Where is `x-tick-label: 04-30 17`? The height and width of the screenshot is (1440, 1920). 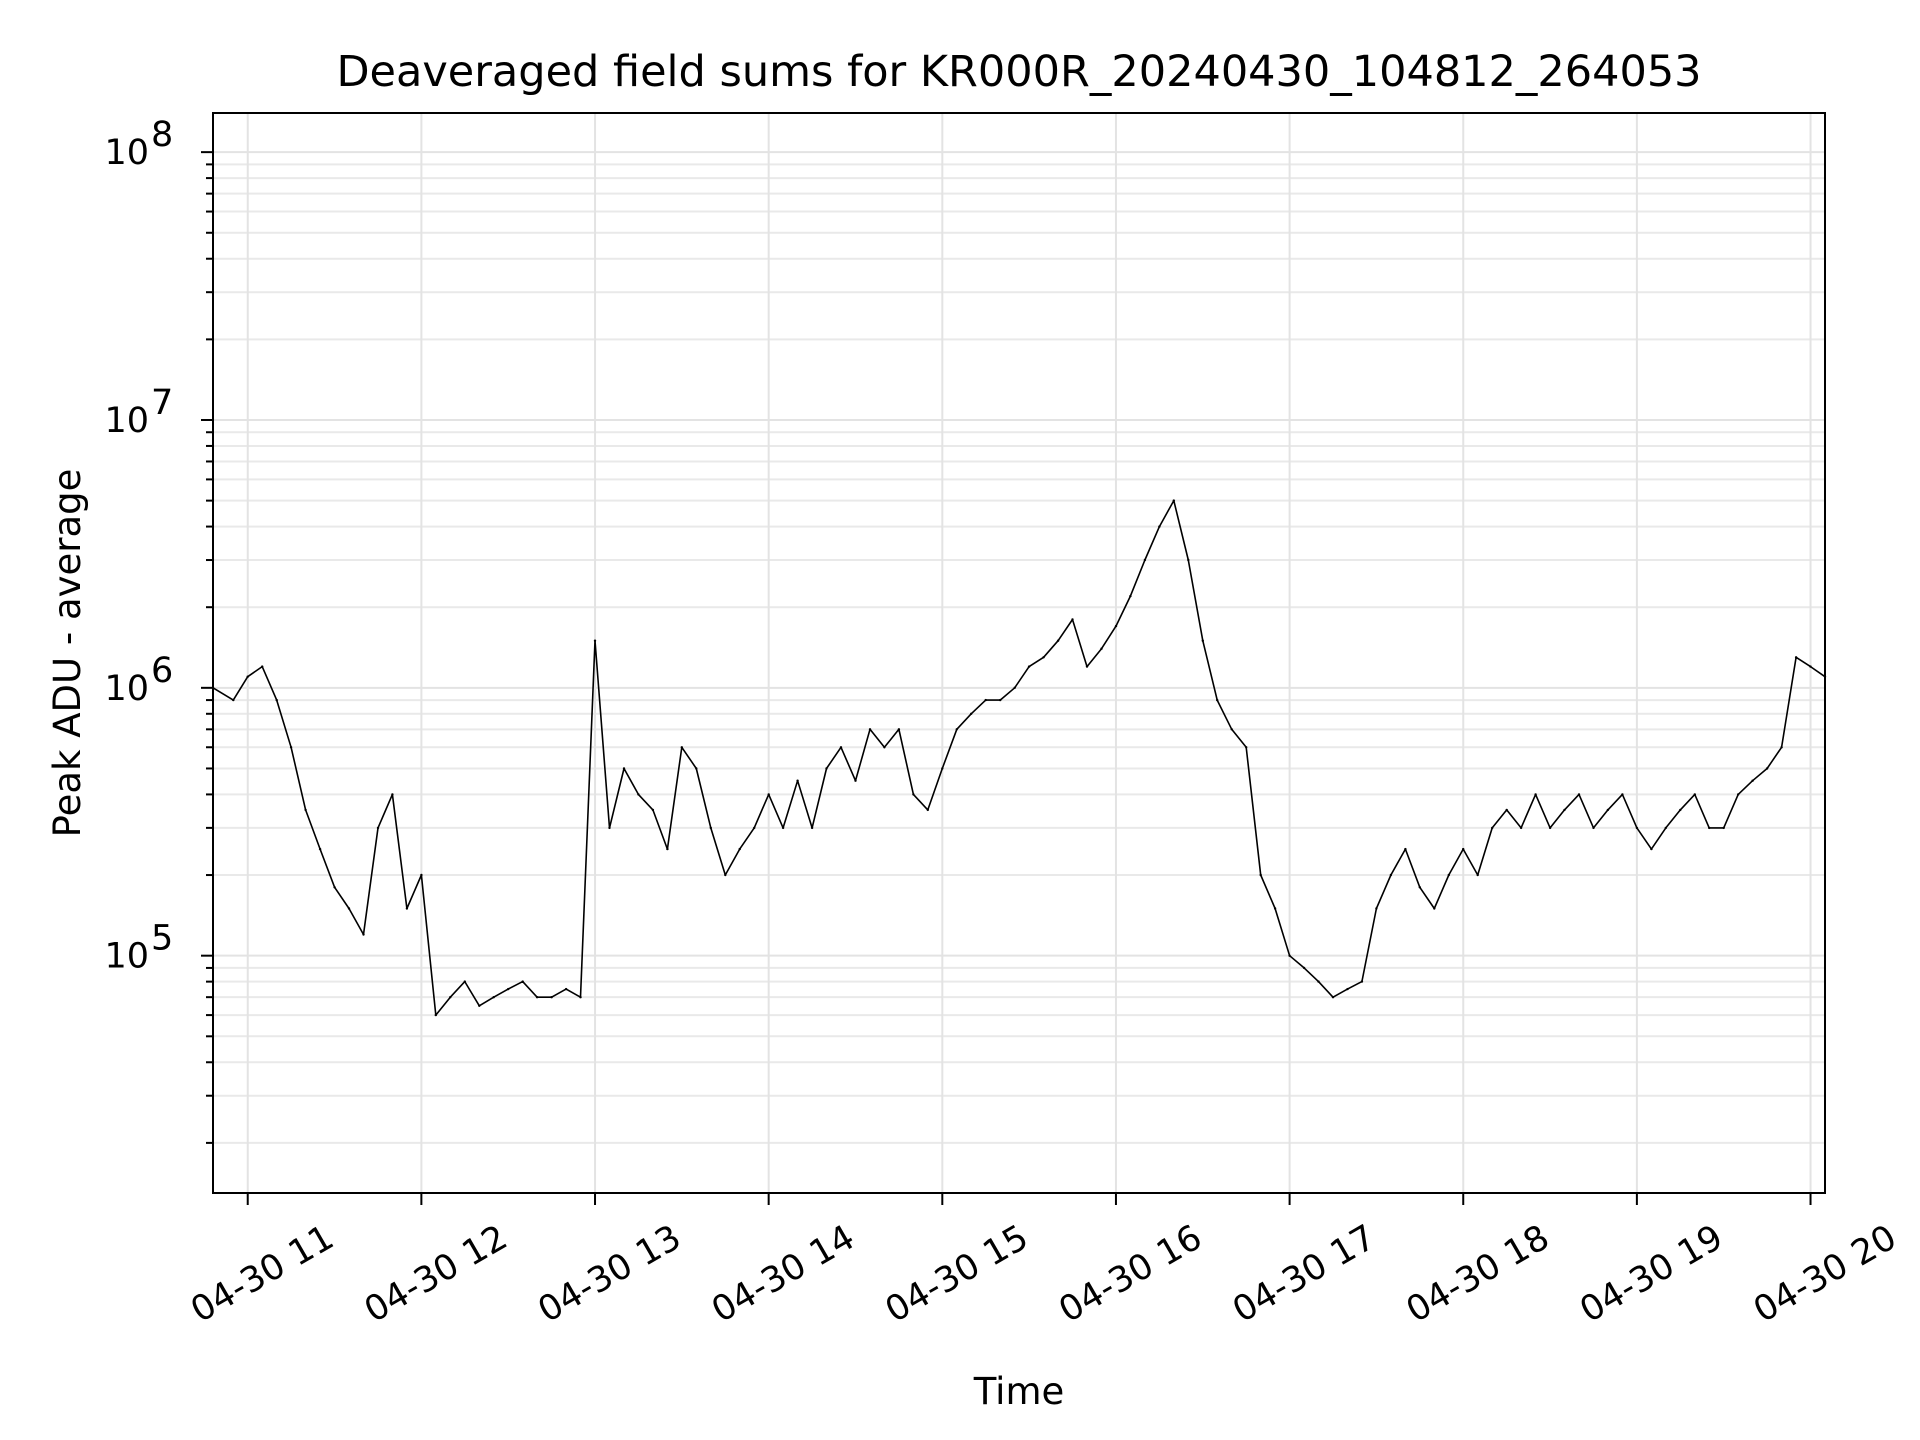 x-tick-label: 04-30 17 is located at coordinates (1304, 1274).